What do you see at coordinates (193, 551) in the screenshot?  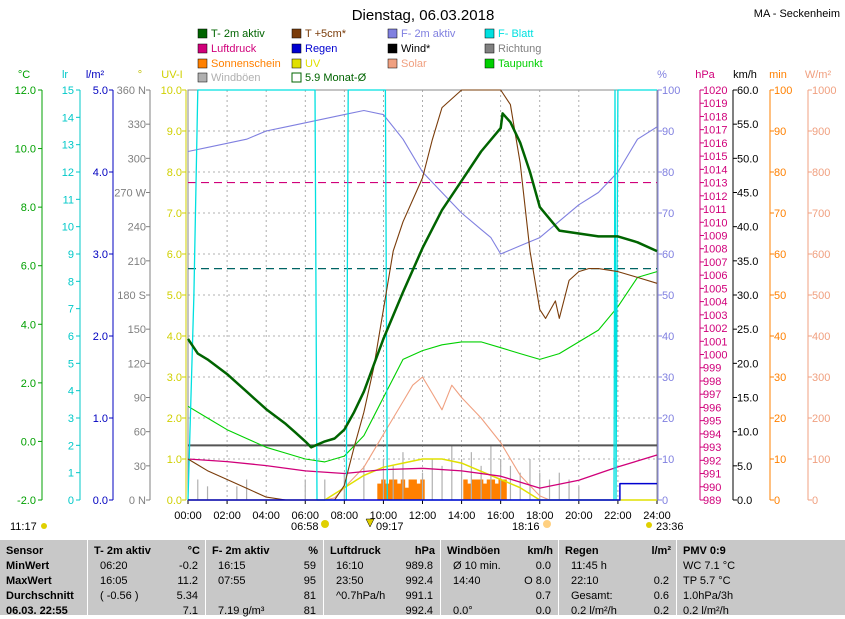 I see `stats-unit: °C` at bounding box center [193, 551].